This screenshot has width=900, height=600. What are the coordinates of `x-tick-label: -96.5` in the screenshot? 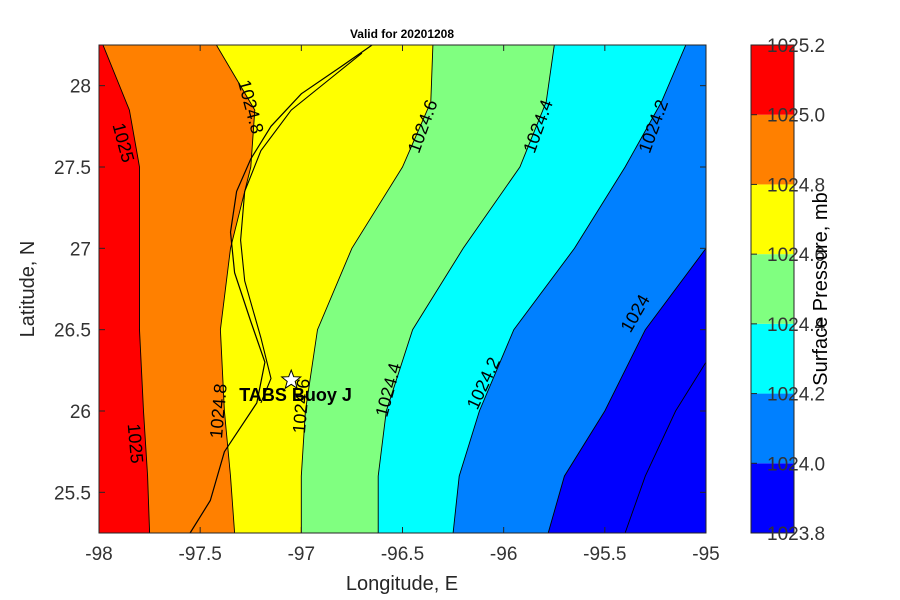 It's located at (402, 554).